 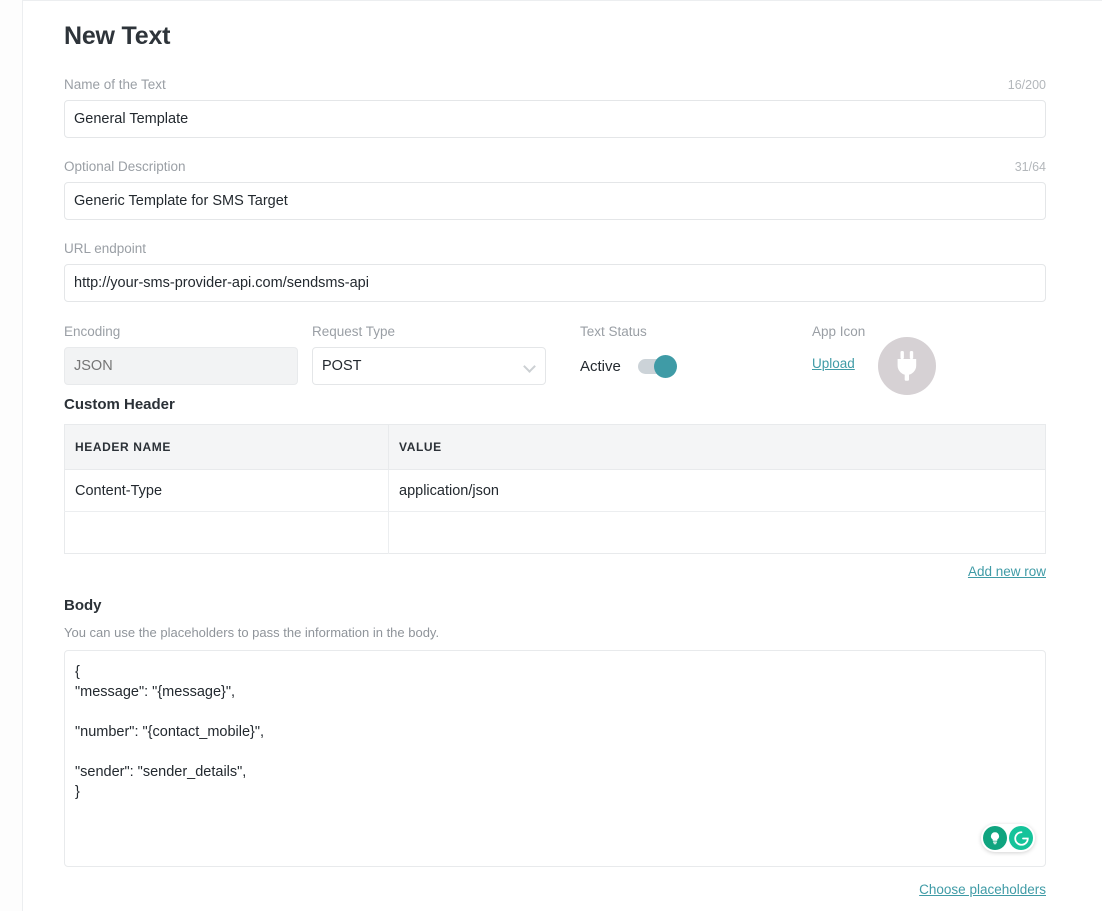 I want to click on grammarly-icon, so click(x=1021, y=838).